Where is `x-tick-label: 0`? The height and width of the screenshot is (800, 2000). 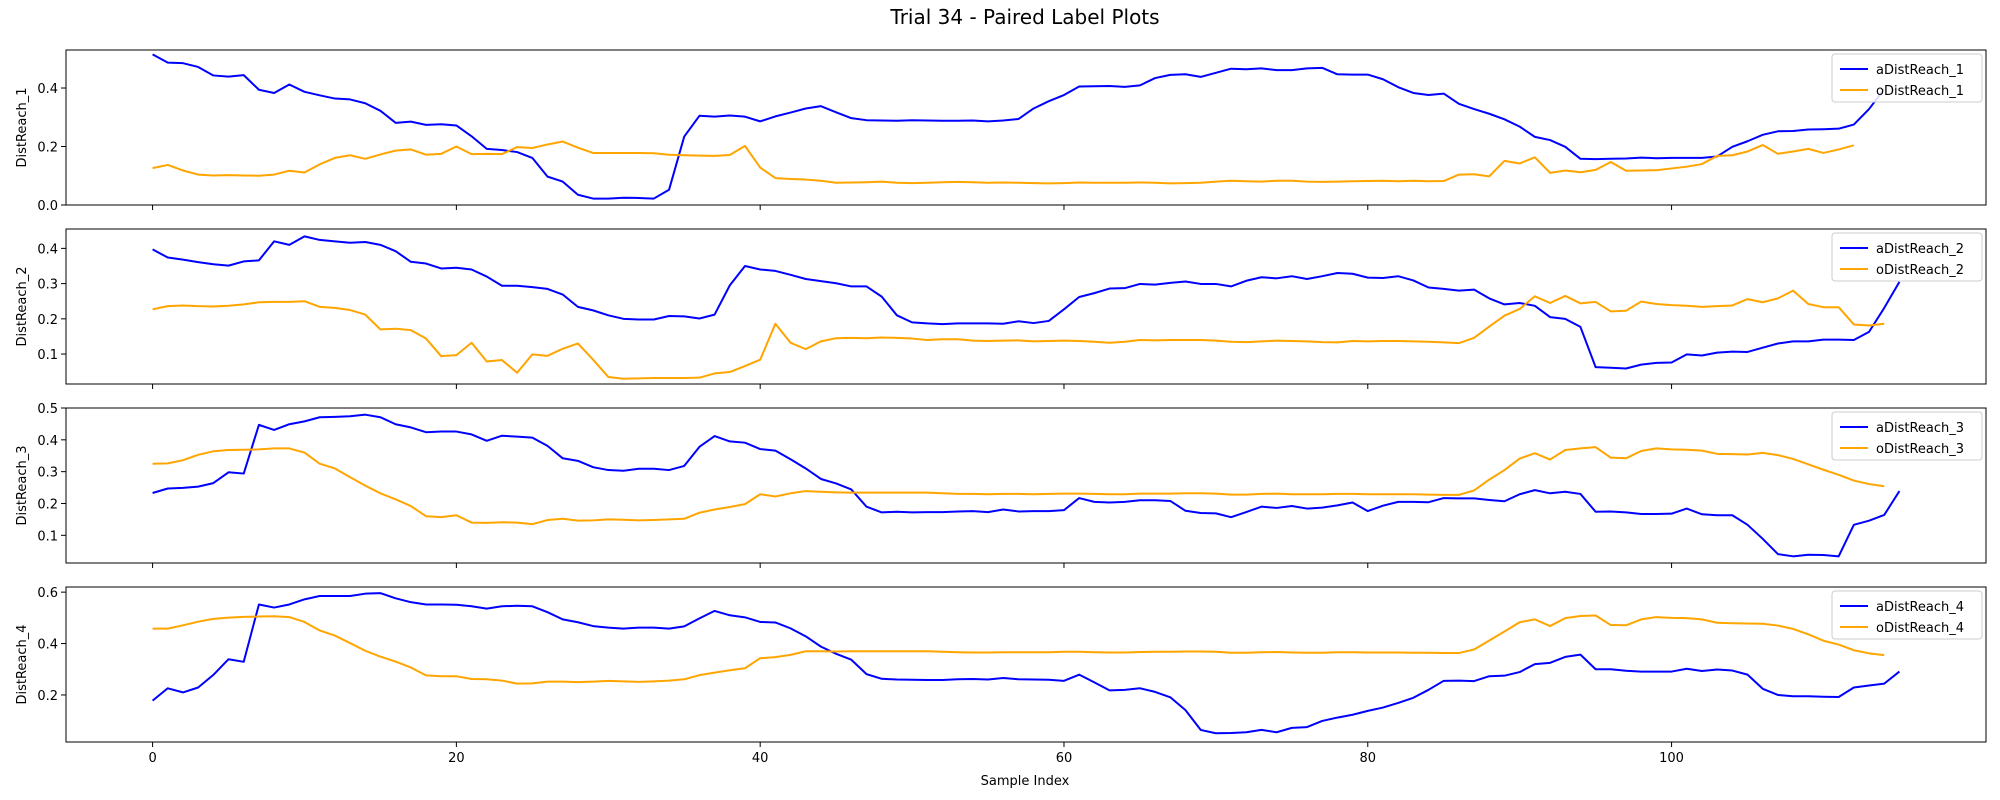
x-tick-label: 0 is located at coordinates (152, 758).